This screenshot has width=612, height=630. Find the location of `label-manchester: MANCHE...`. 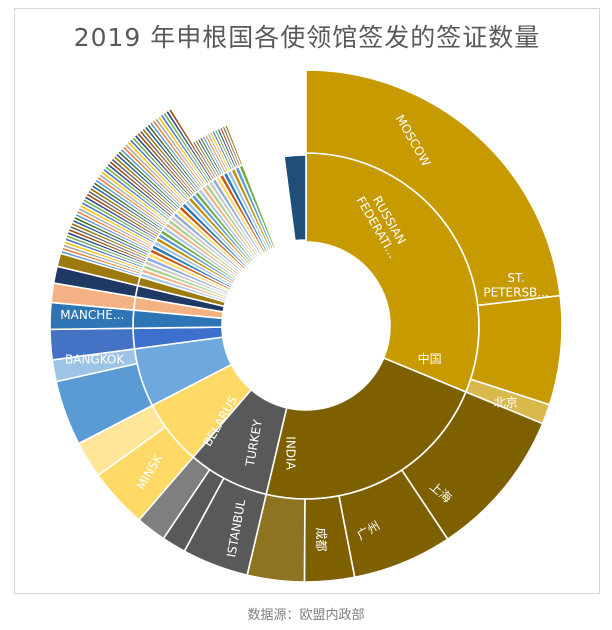

label-manchester: MANCHE... is located at coordinates (92, 314).